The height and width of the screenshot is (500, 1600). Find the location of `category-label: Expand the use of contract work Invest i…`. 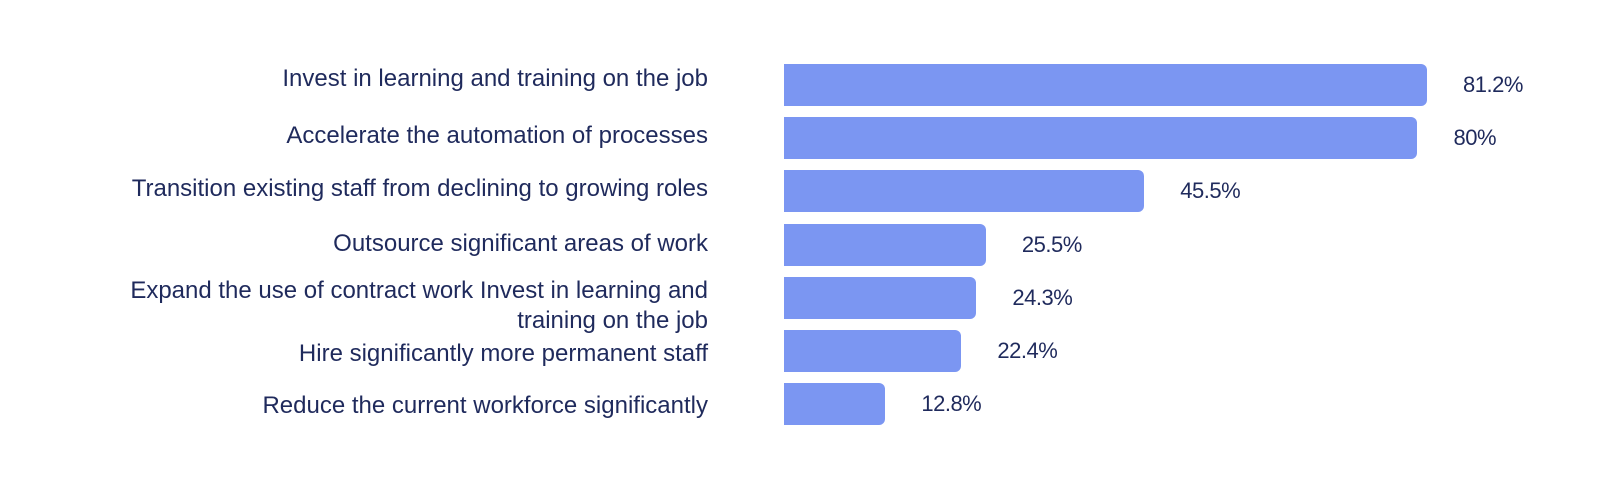

category-label: Expand the use of contract work Invest i… is located at coordinates (419, 305).